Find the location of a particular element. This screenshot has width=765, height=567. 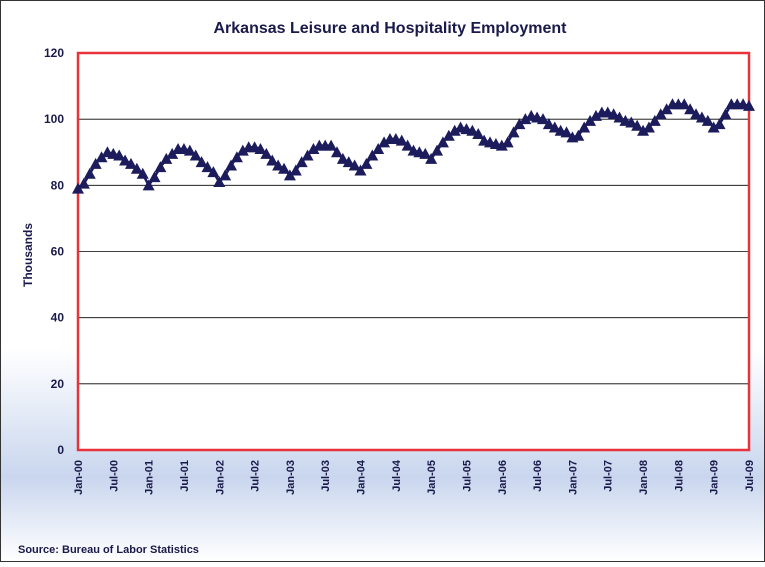

y-tick-label: 20 is located at coordinates (58, 384).